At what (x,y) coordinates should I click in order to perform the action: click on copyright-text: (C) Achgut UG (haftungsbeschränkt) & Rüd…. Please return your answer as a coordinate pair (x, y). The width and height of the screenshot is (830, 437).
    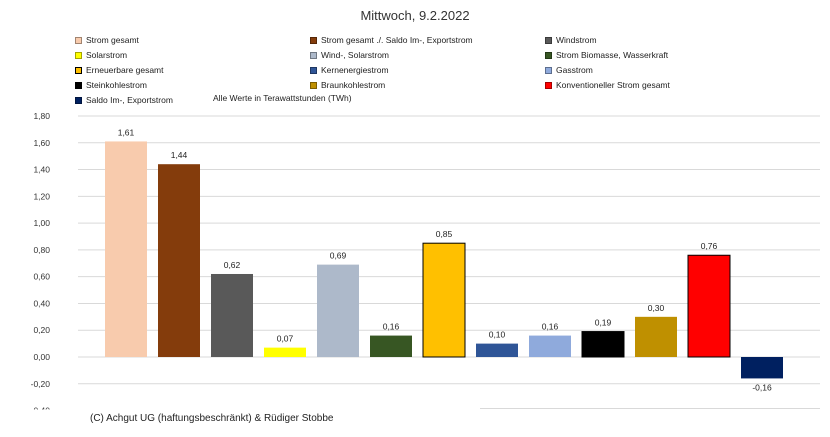
    Looking at the image, I should click on (212, 418).